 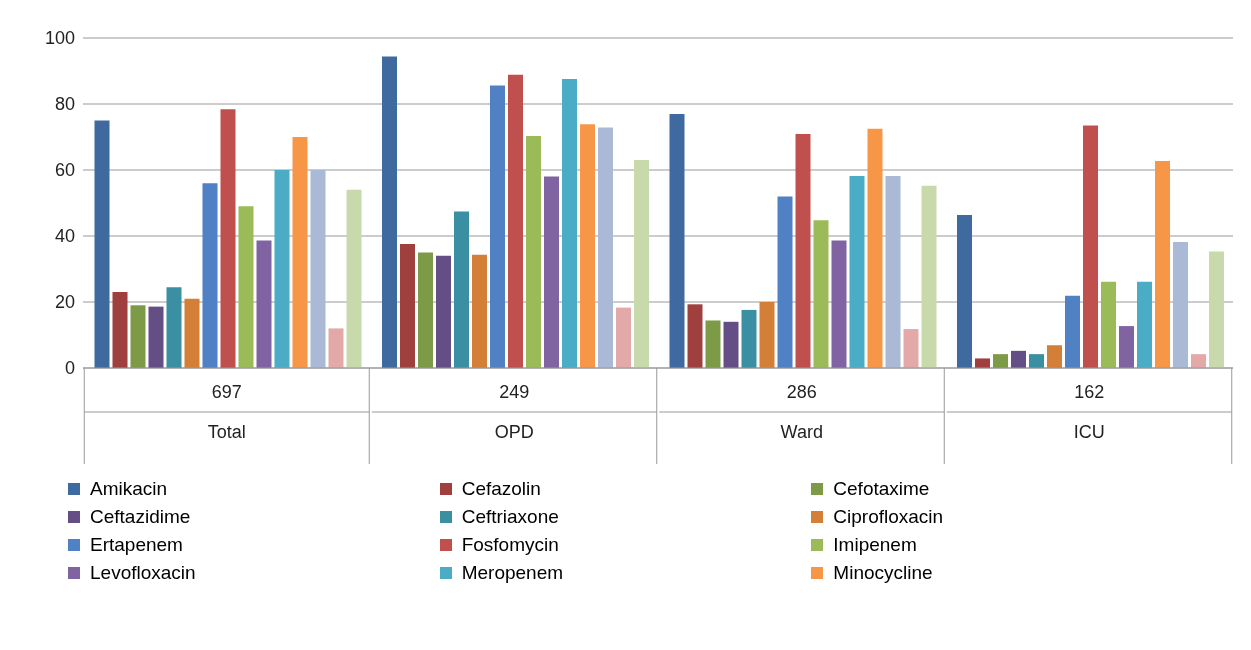 What do you see at coordinates (64, 236) in the screenshot?
I see `y-tick-label: 40` at bounding box center [64, 236].